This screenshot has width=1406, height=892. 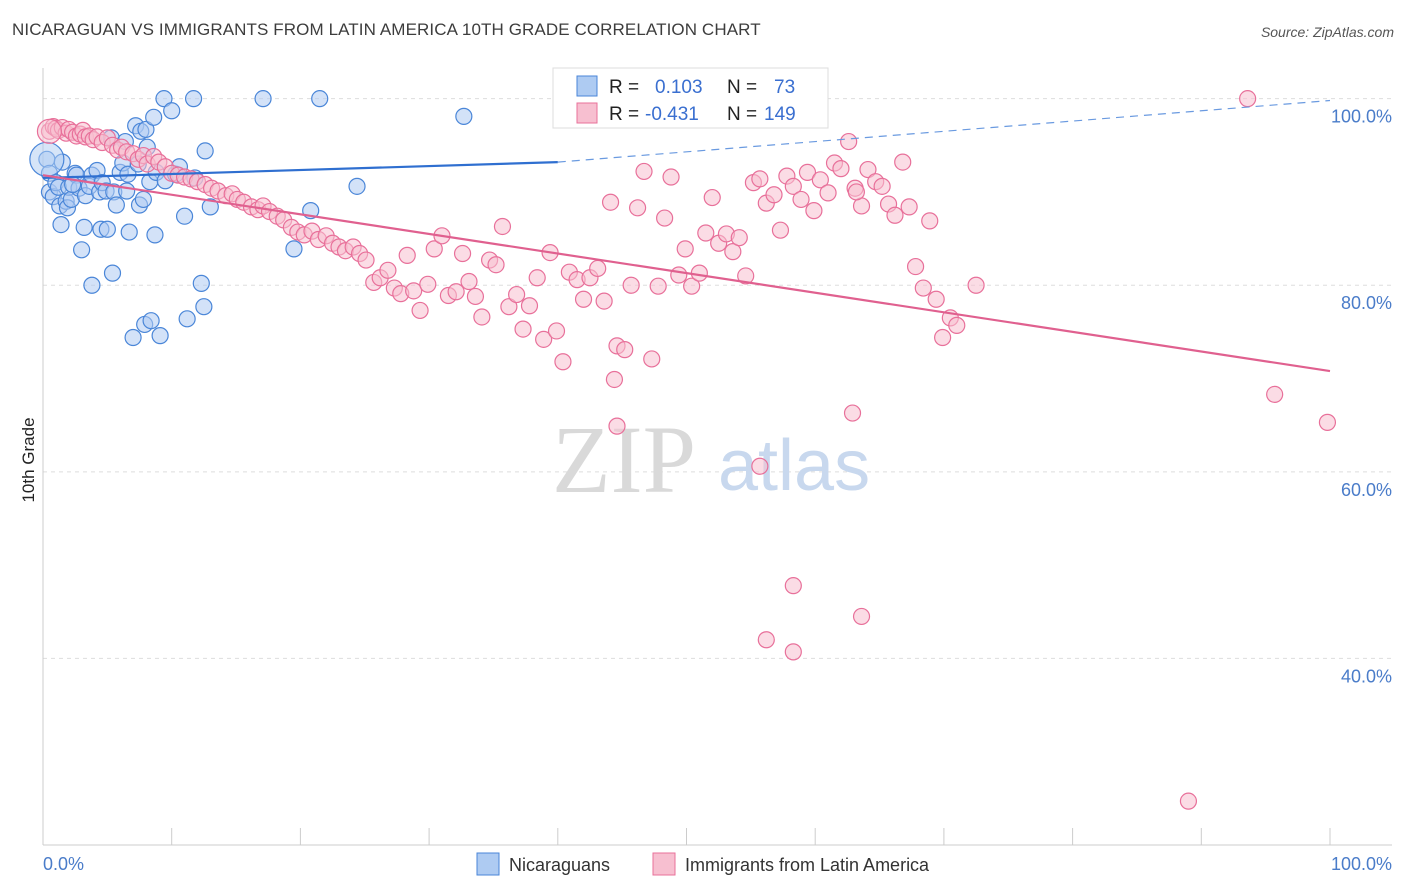 I want to click on y-tick-label-60: 60.0%, so click(x=1366, y=490).